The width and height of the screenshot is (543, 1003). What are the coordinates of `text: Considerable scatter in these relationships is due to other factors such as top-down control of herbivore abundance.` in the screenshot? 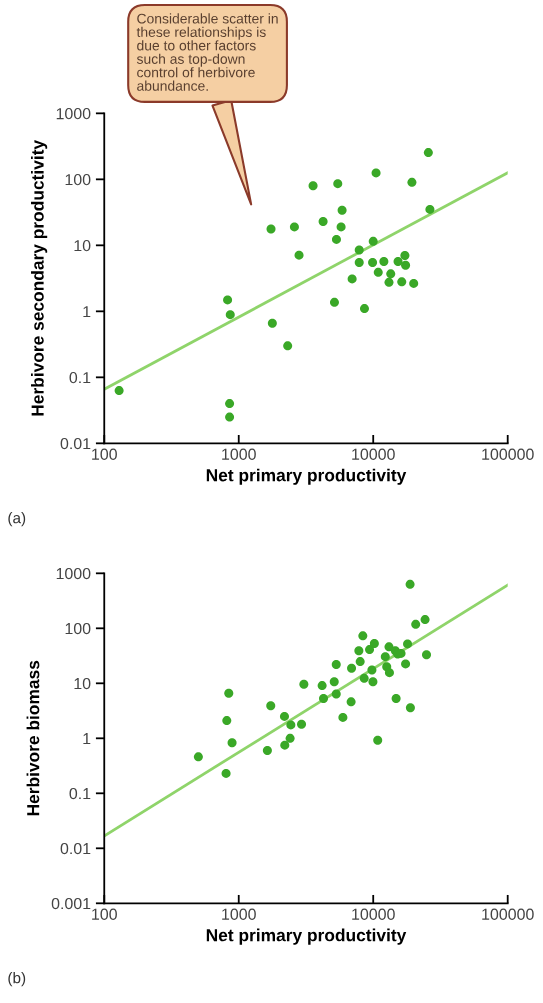 It's located at (207, 52).